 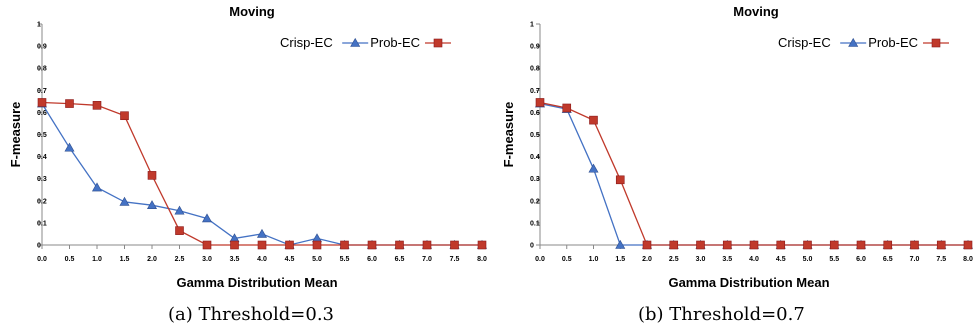 What do you see at coordinates (535, 157) in the screenshot?
I see `y-tick-label: 0.4` at bounding box center [535, 157].